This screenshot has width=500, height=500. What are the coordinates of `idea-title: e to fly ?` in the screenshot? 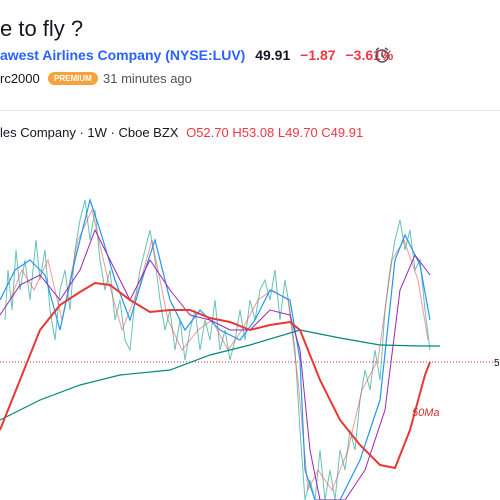 It's located at (42, 28).